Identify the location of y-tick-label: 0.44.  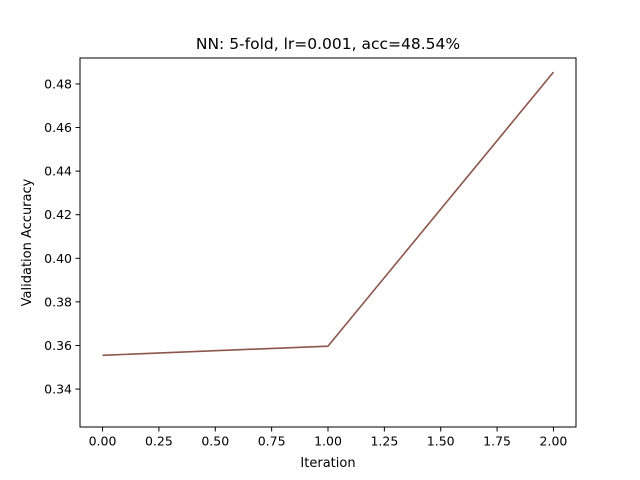
(58, 171).